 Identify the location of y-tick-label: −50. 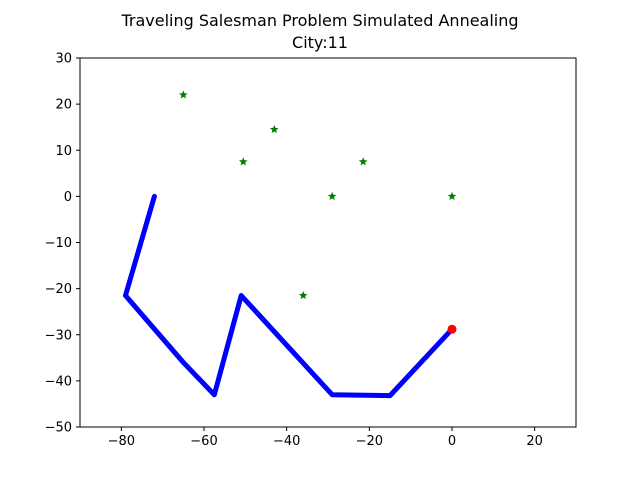
(58, 428).